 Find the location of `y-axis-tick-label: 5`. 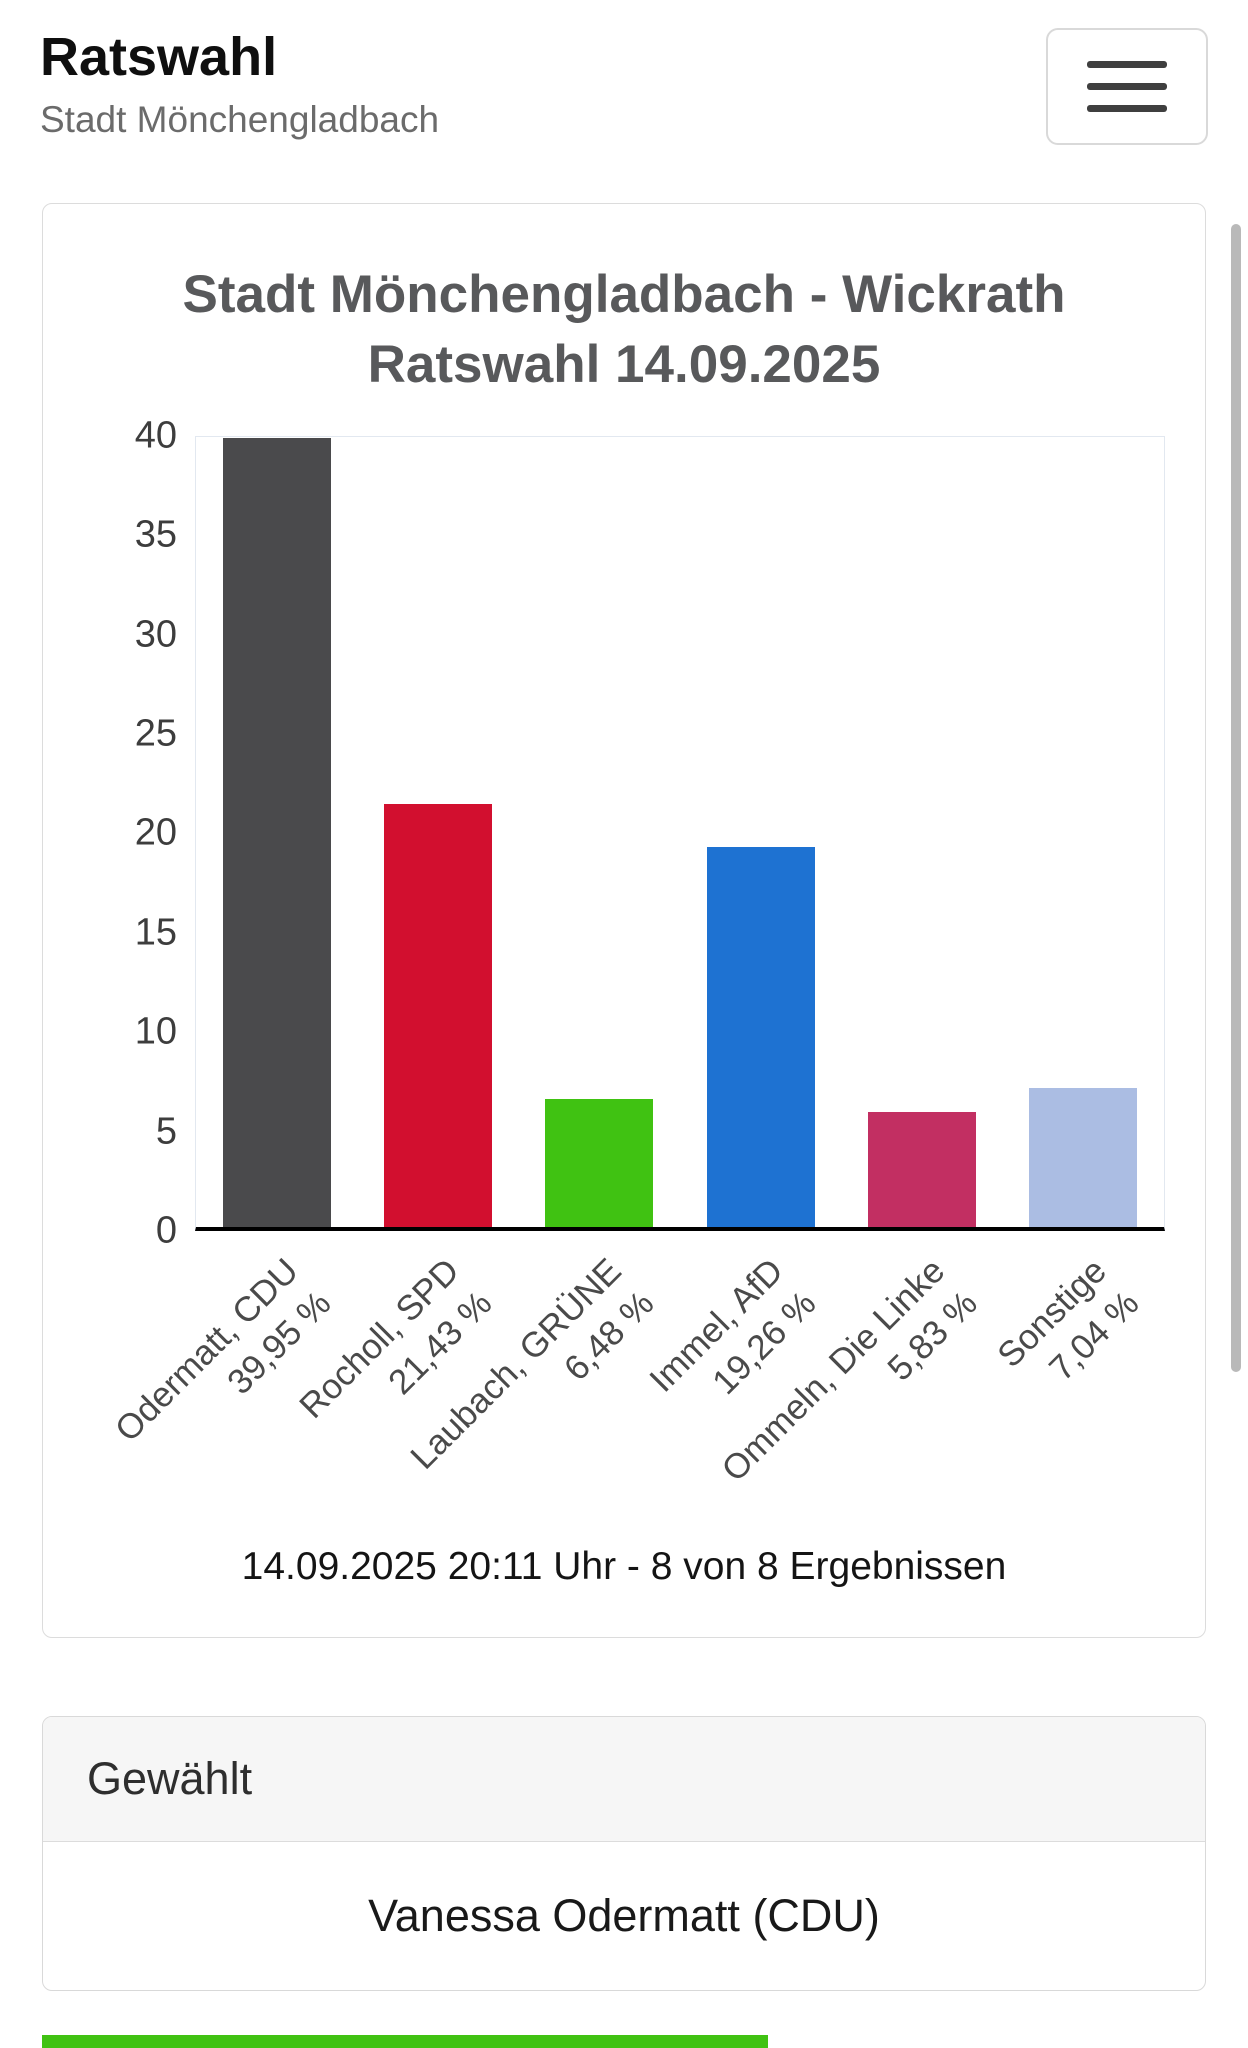

y-axis-tick-label: 5 is located at coordinates (166, 1131).